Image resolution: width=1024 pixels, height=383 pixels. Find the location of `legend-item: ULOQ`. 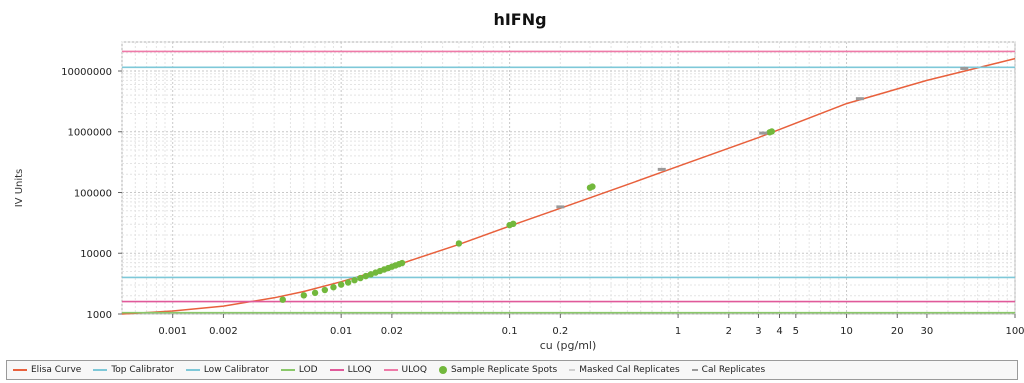

legend-item: ULOQ is located at coordinates (405, 370).